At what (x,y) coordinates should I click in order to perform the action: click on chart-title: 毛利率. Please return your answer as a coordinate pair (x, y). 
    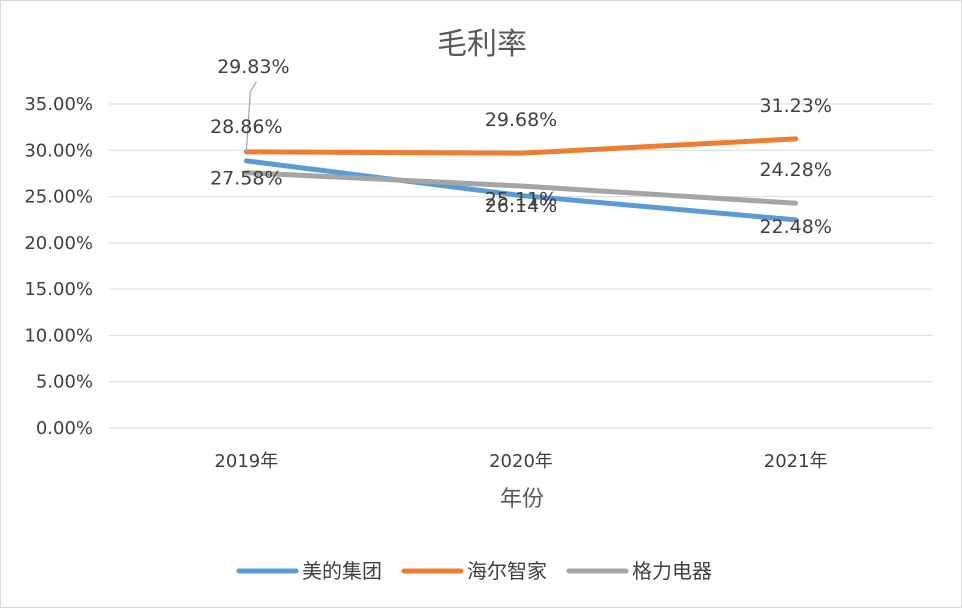
    Looking at the image, I should click on (482, 44).